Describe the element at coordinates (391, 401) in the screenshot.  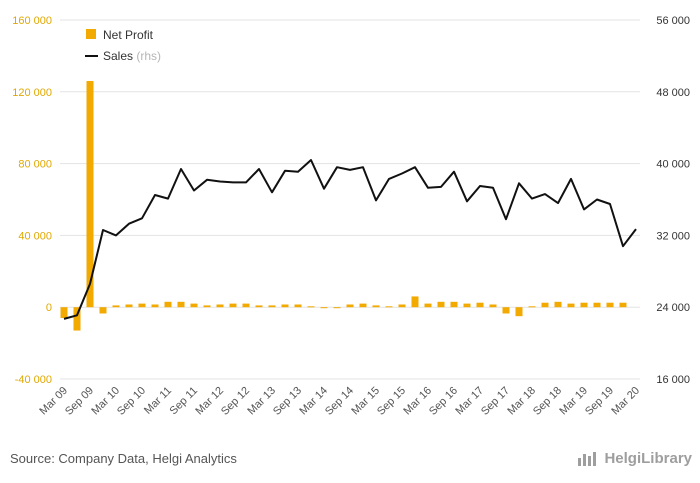
I see `x-tick-label: Sep 15` at that location.